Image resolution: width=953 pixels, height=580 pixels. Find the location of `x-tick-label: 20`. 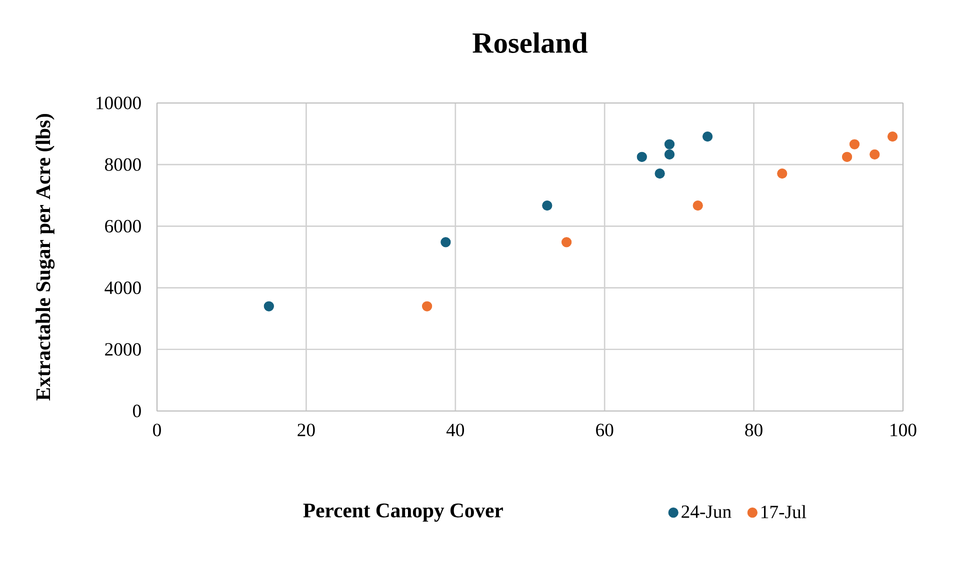

x-tick-label: 20 is located at coordinates (306, 430).